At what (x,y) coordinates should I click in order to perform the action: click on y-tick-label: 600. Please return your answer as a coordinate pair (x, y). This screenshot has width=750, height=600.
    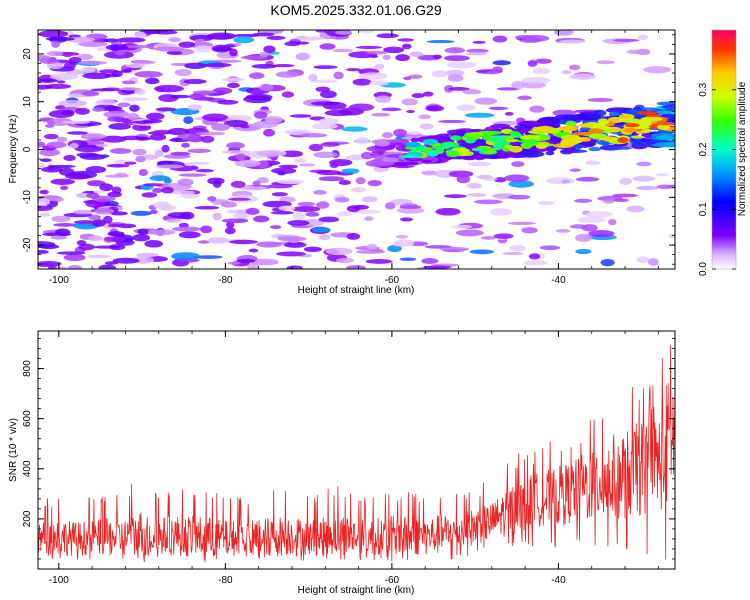
    Looking at the image, I should click on (27, 418).